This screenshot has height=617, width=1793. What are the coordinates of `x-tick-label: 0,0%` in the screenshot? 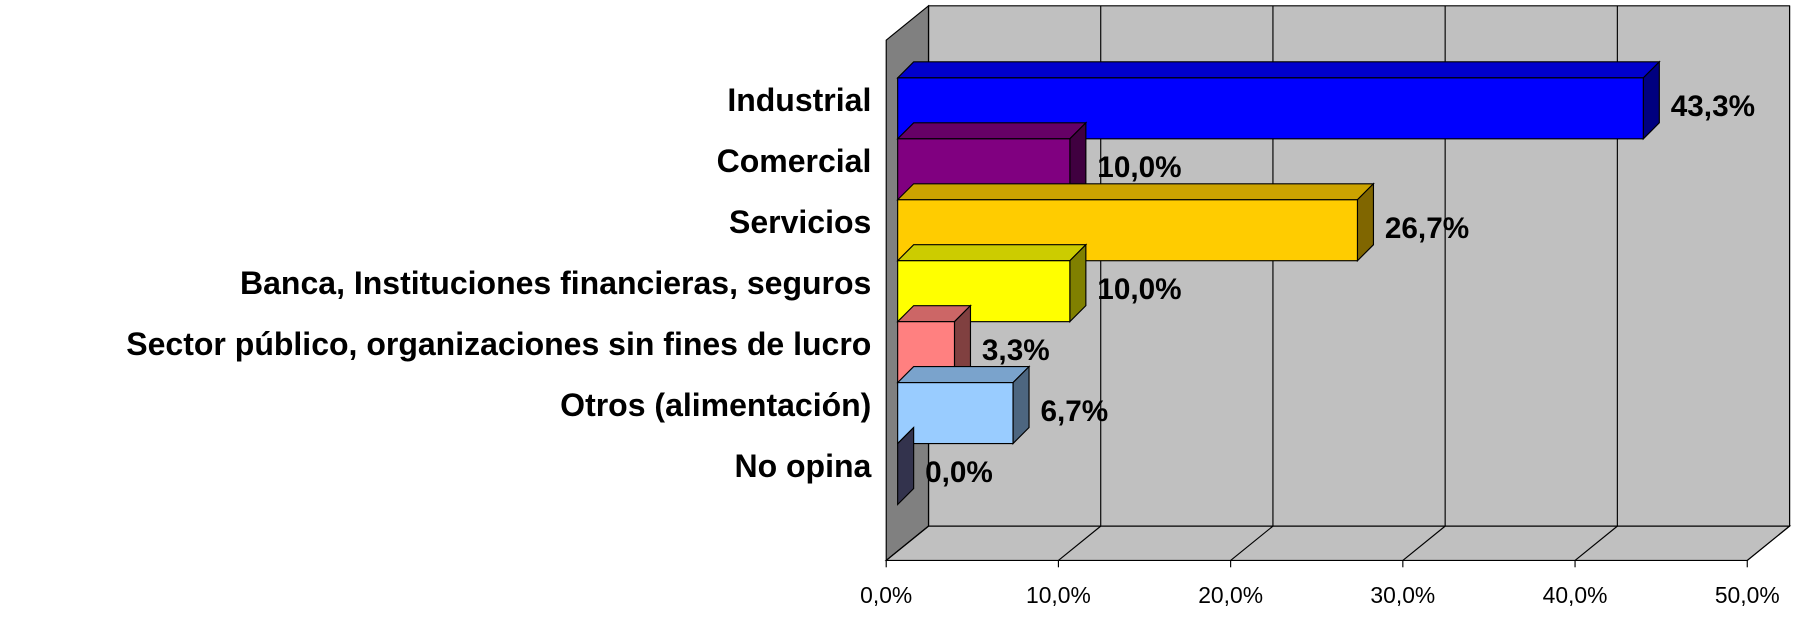 It's located at (886, 595).